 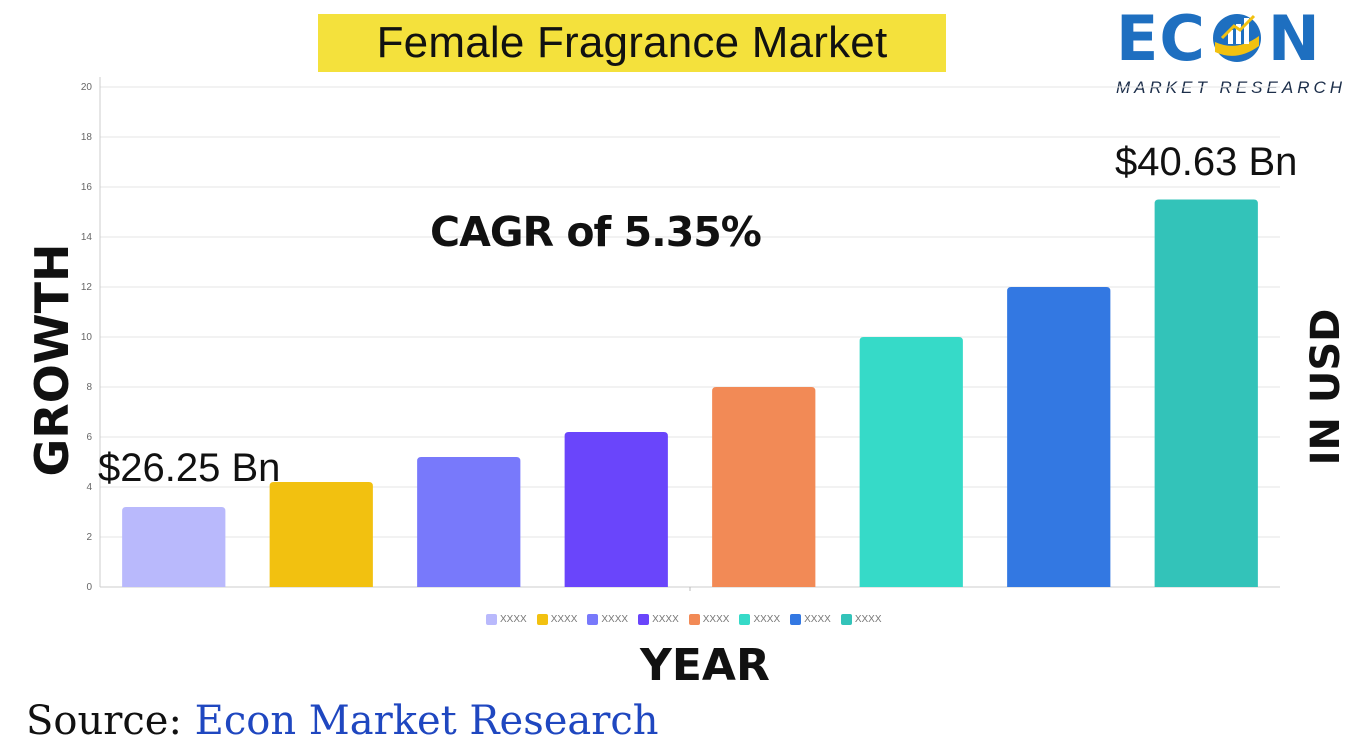 I want to click on cagr-annotation: CAGR of 5.35%, so click(x=596, y=232).